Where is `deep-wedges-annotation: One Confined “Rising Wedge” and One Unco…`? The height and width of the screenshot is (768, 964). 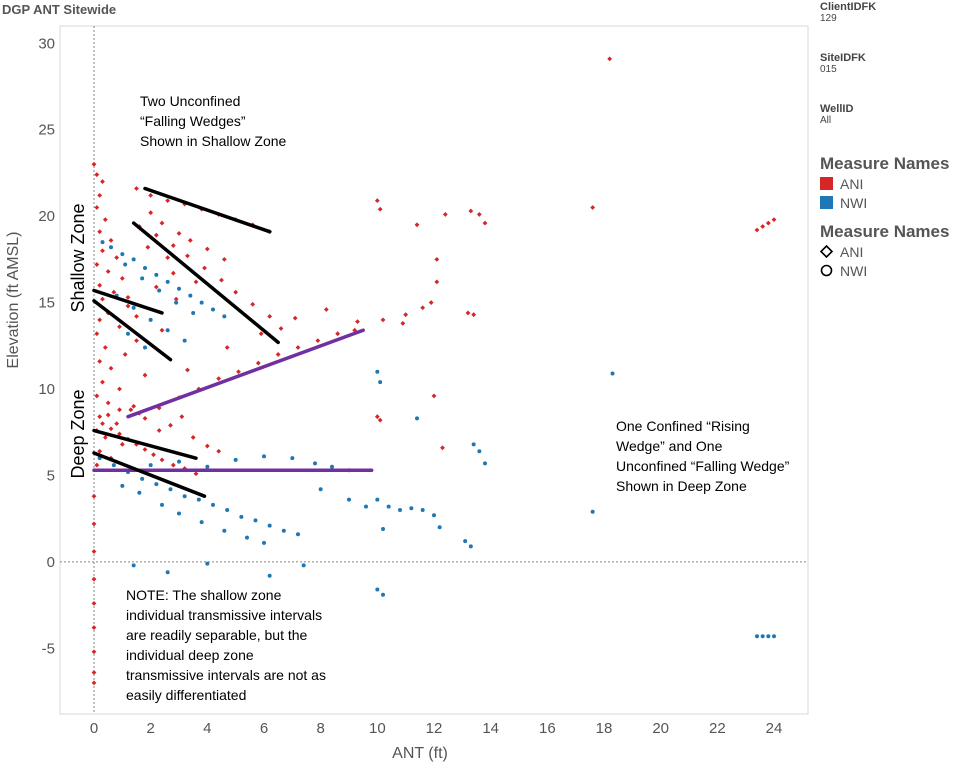
deep-wedges-annotation: One Confined “Rising Wedge” and One Unco… is located at coordinates (703, 458).